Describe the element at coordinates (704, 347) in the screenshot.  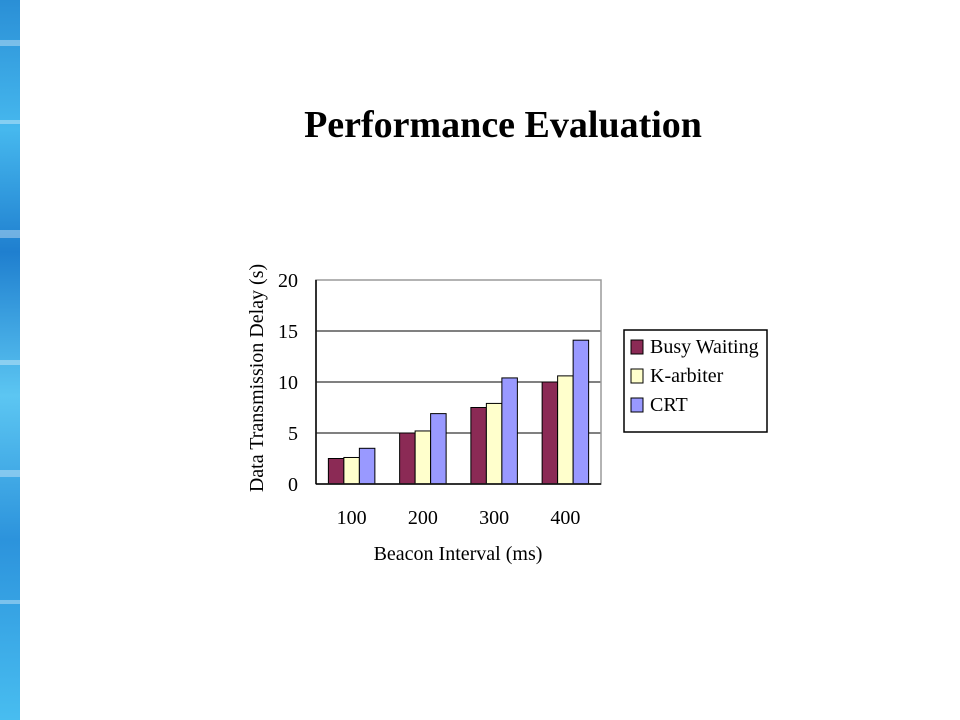
I see `legend-label: Busy Waiting` at that location.